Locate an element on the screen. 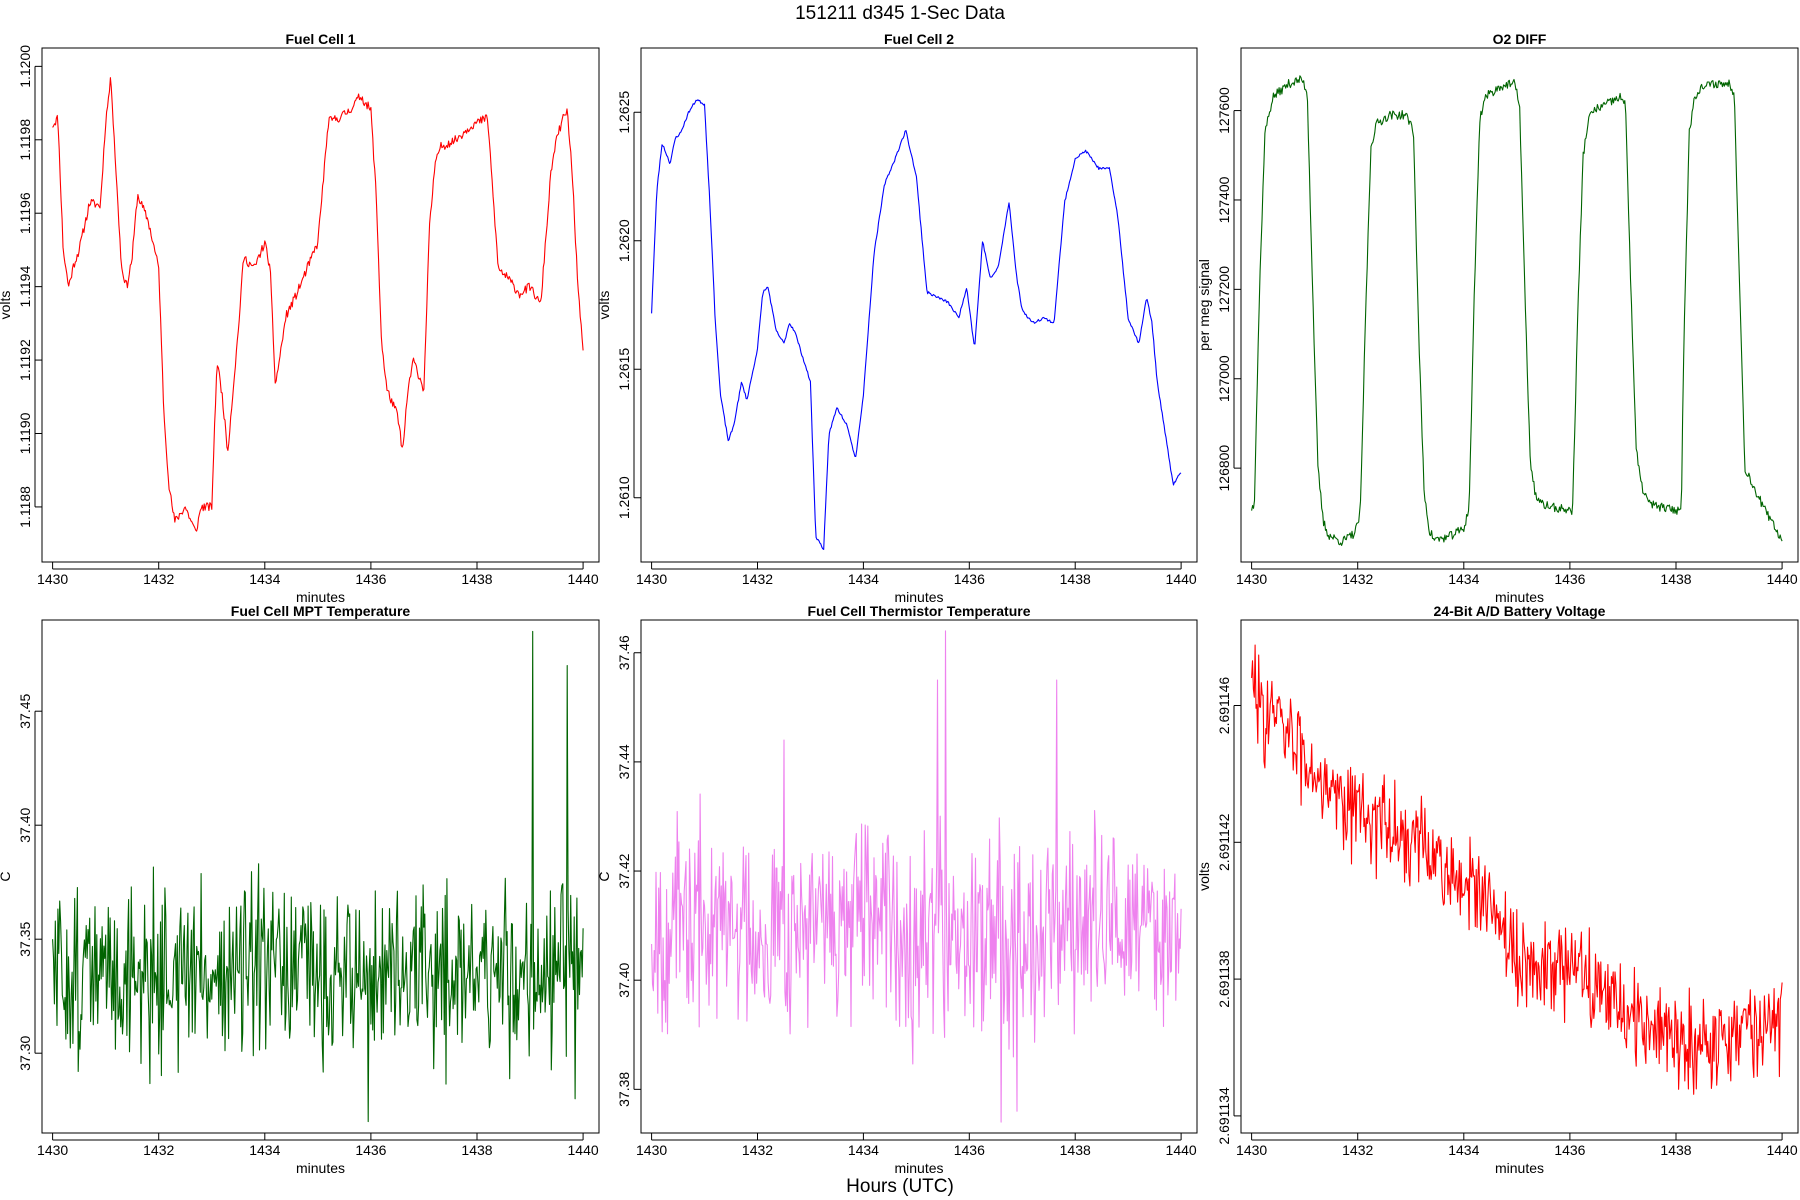  y-tick-label: 1.1198 is located at coordinates (25, 140).